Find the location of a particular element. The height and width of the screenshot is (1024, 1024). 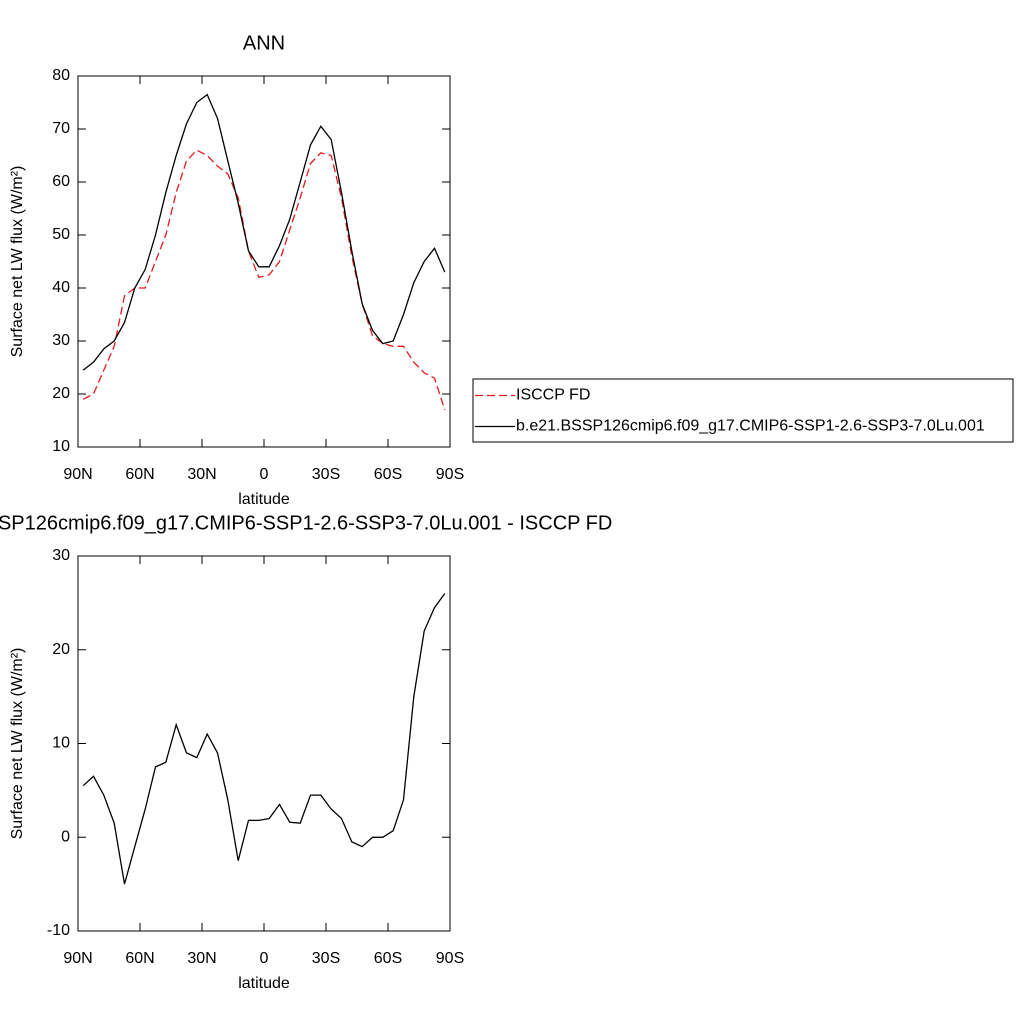

y-tick-label: 60 is located at coordinates (61, 181).